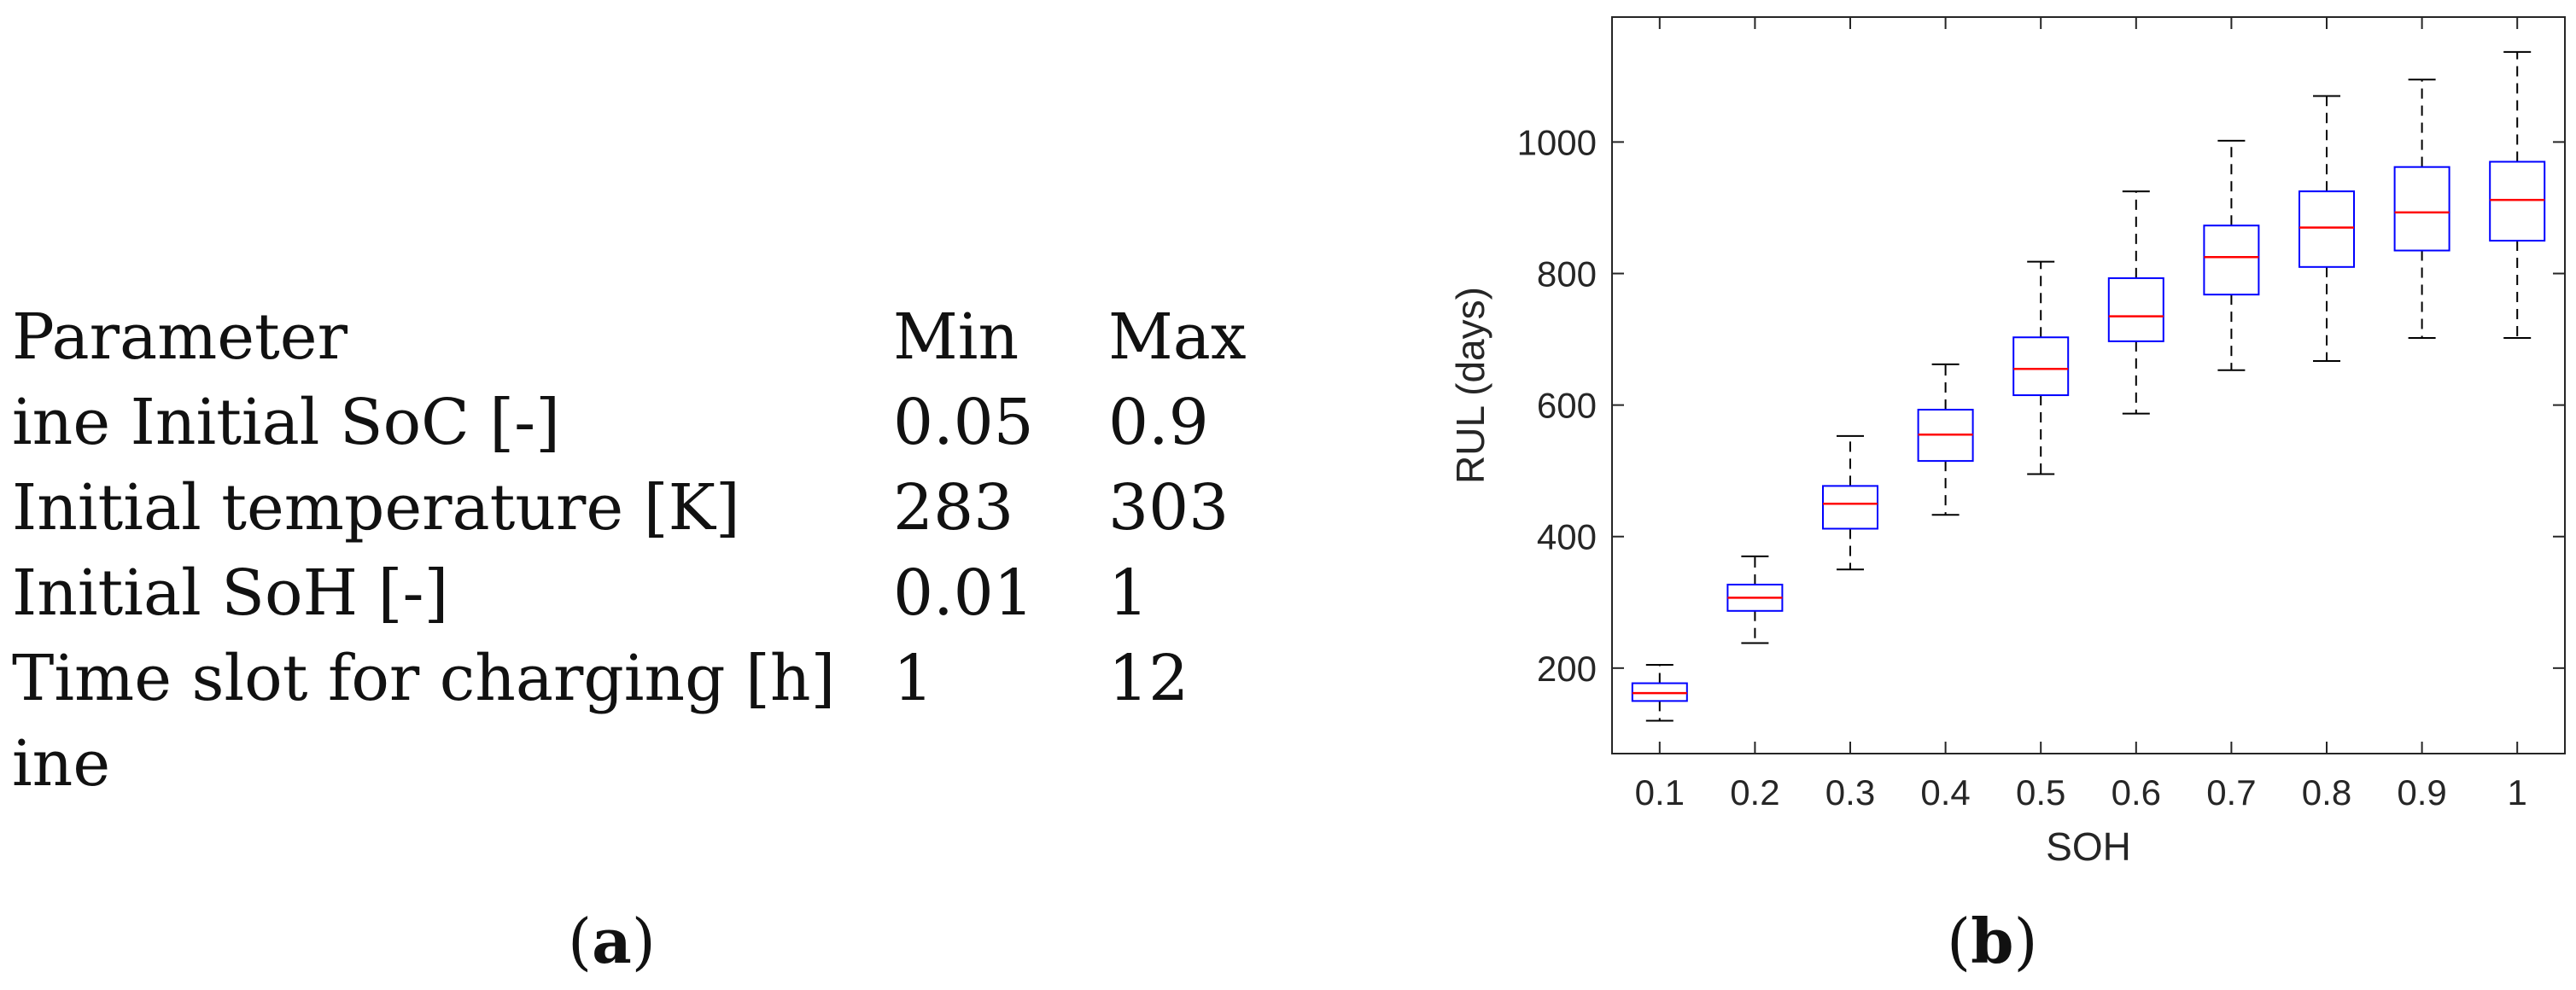 The image size is (2576, 990). Describe the element at coordinates (2088, 846) in the screenshot. I see `x-axis-label: SOH` at that location.